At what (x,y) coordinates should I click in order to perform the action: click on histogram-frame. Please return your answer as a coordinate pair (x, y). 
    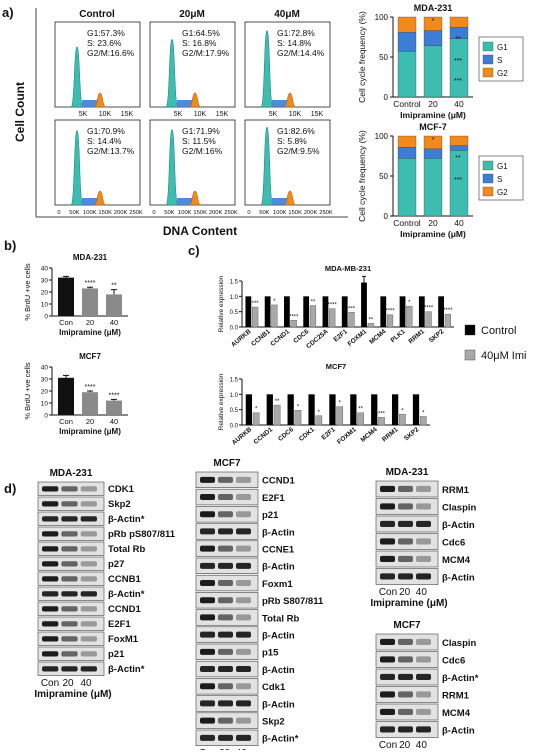
    Looking at the image, I should click on (97, 64).